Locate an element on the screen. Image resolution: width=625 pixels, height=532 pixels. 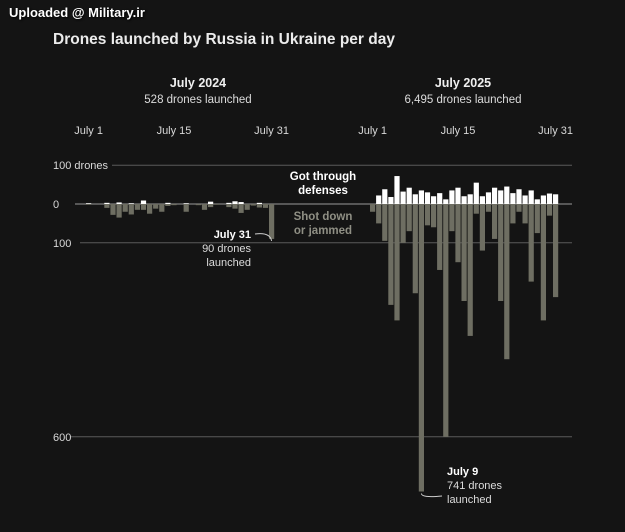
annotation-connector is located at coordinates (263, 237).